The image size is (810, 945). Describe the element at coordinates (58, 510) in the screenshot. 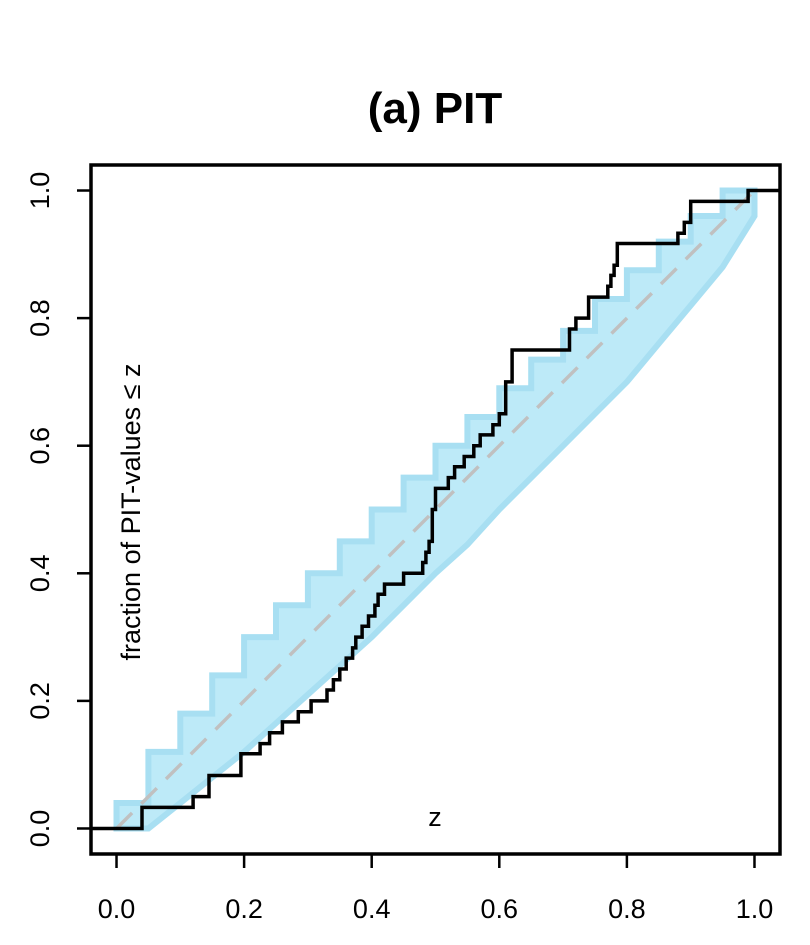

I see `y-axis: 0.0 0.2 0.4 0.6 0.8 1.0` at that location.